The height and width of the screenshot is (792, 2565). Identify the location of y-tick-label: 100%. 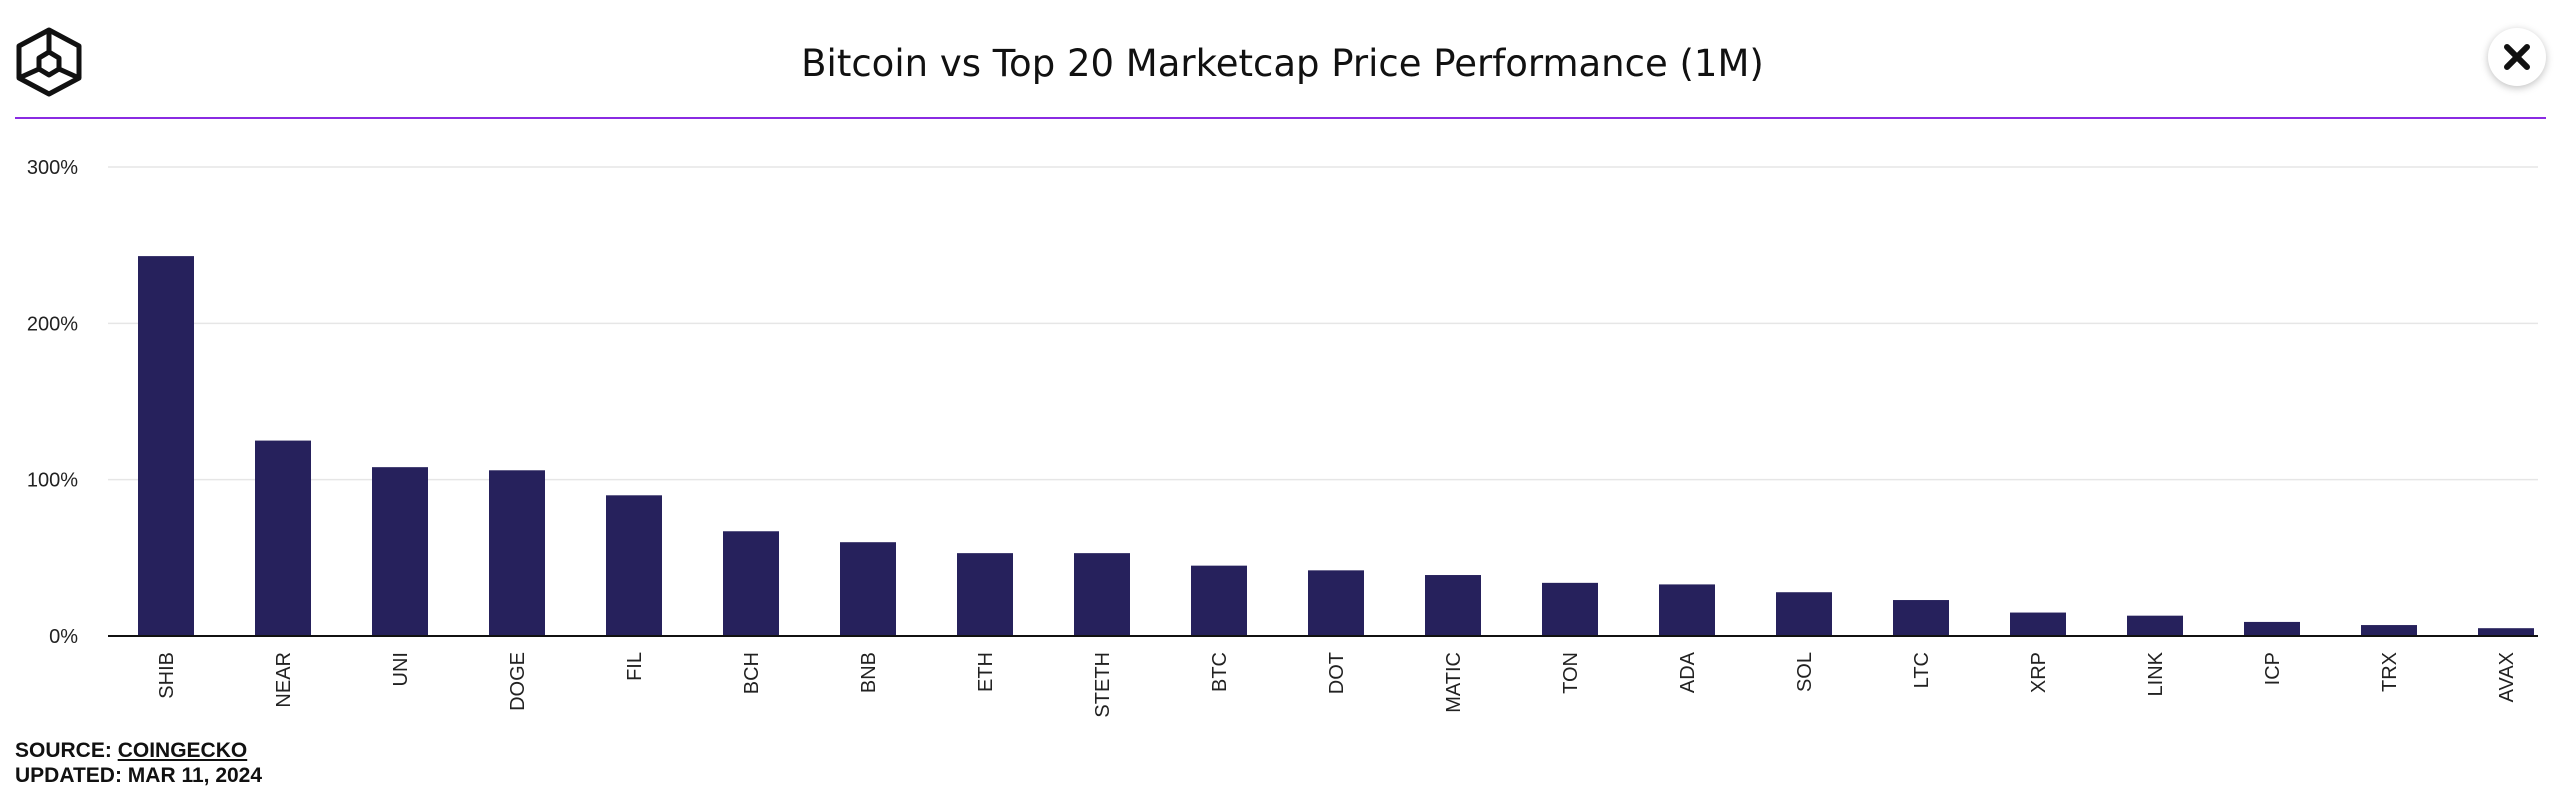
(52, 481).